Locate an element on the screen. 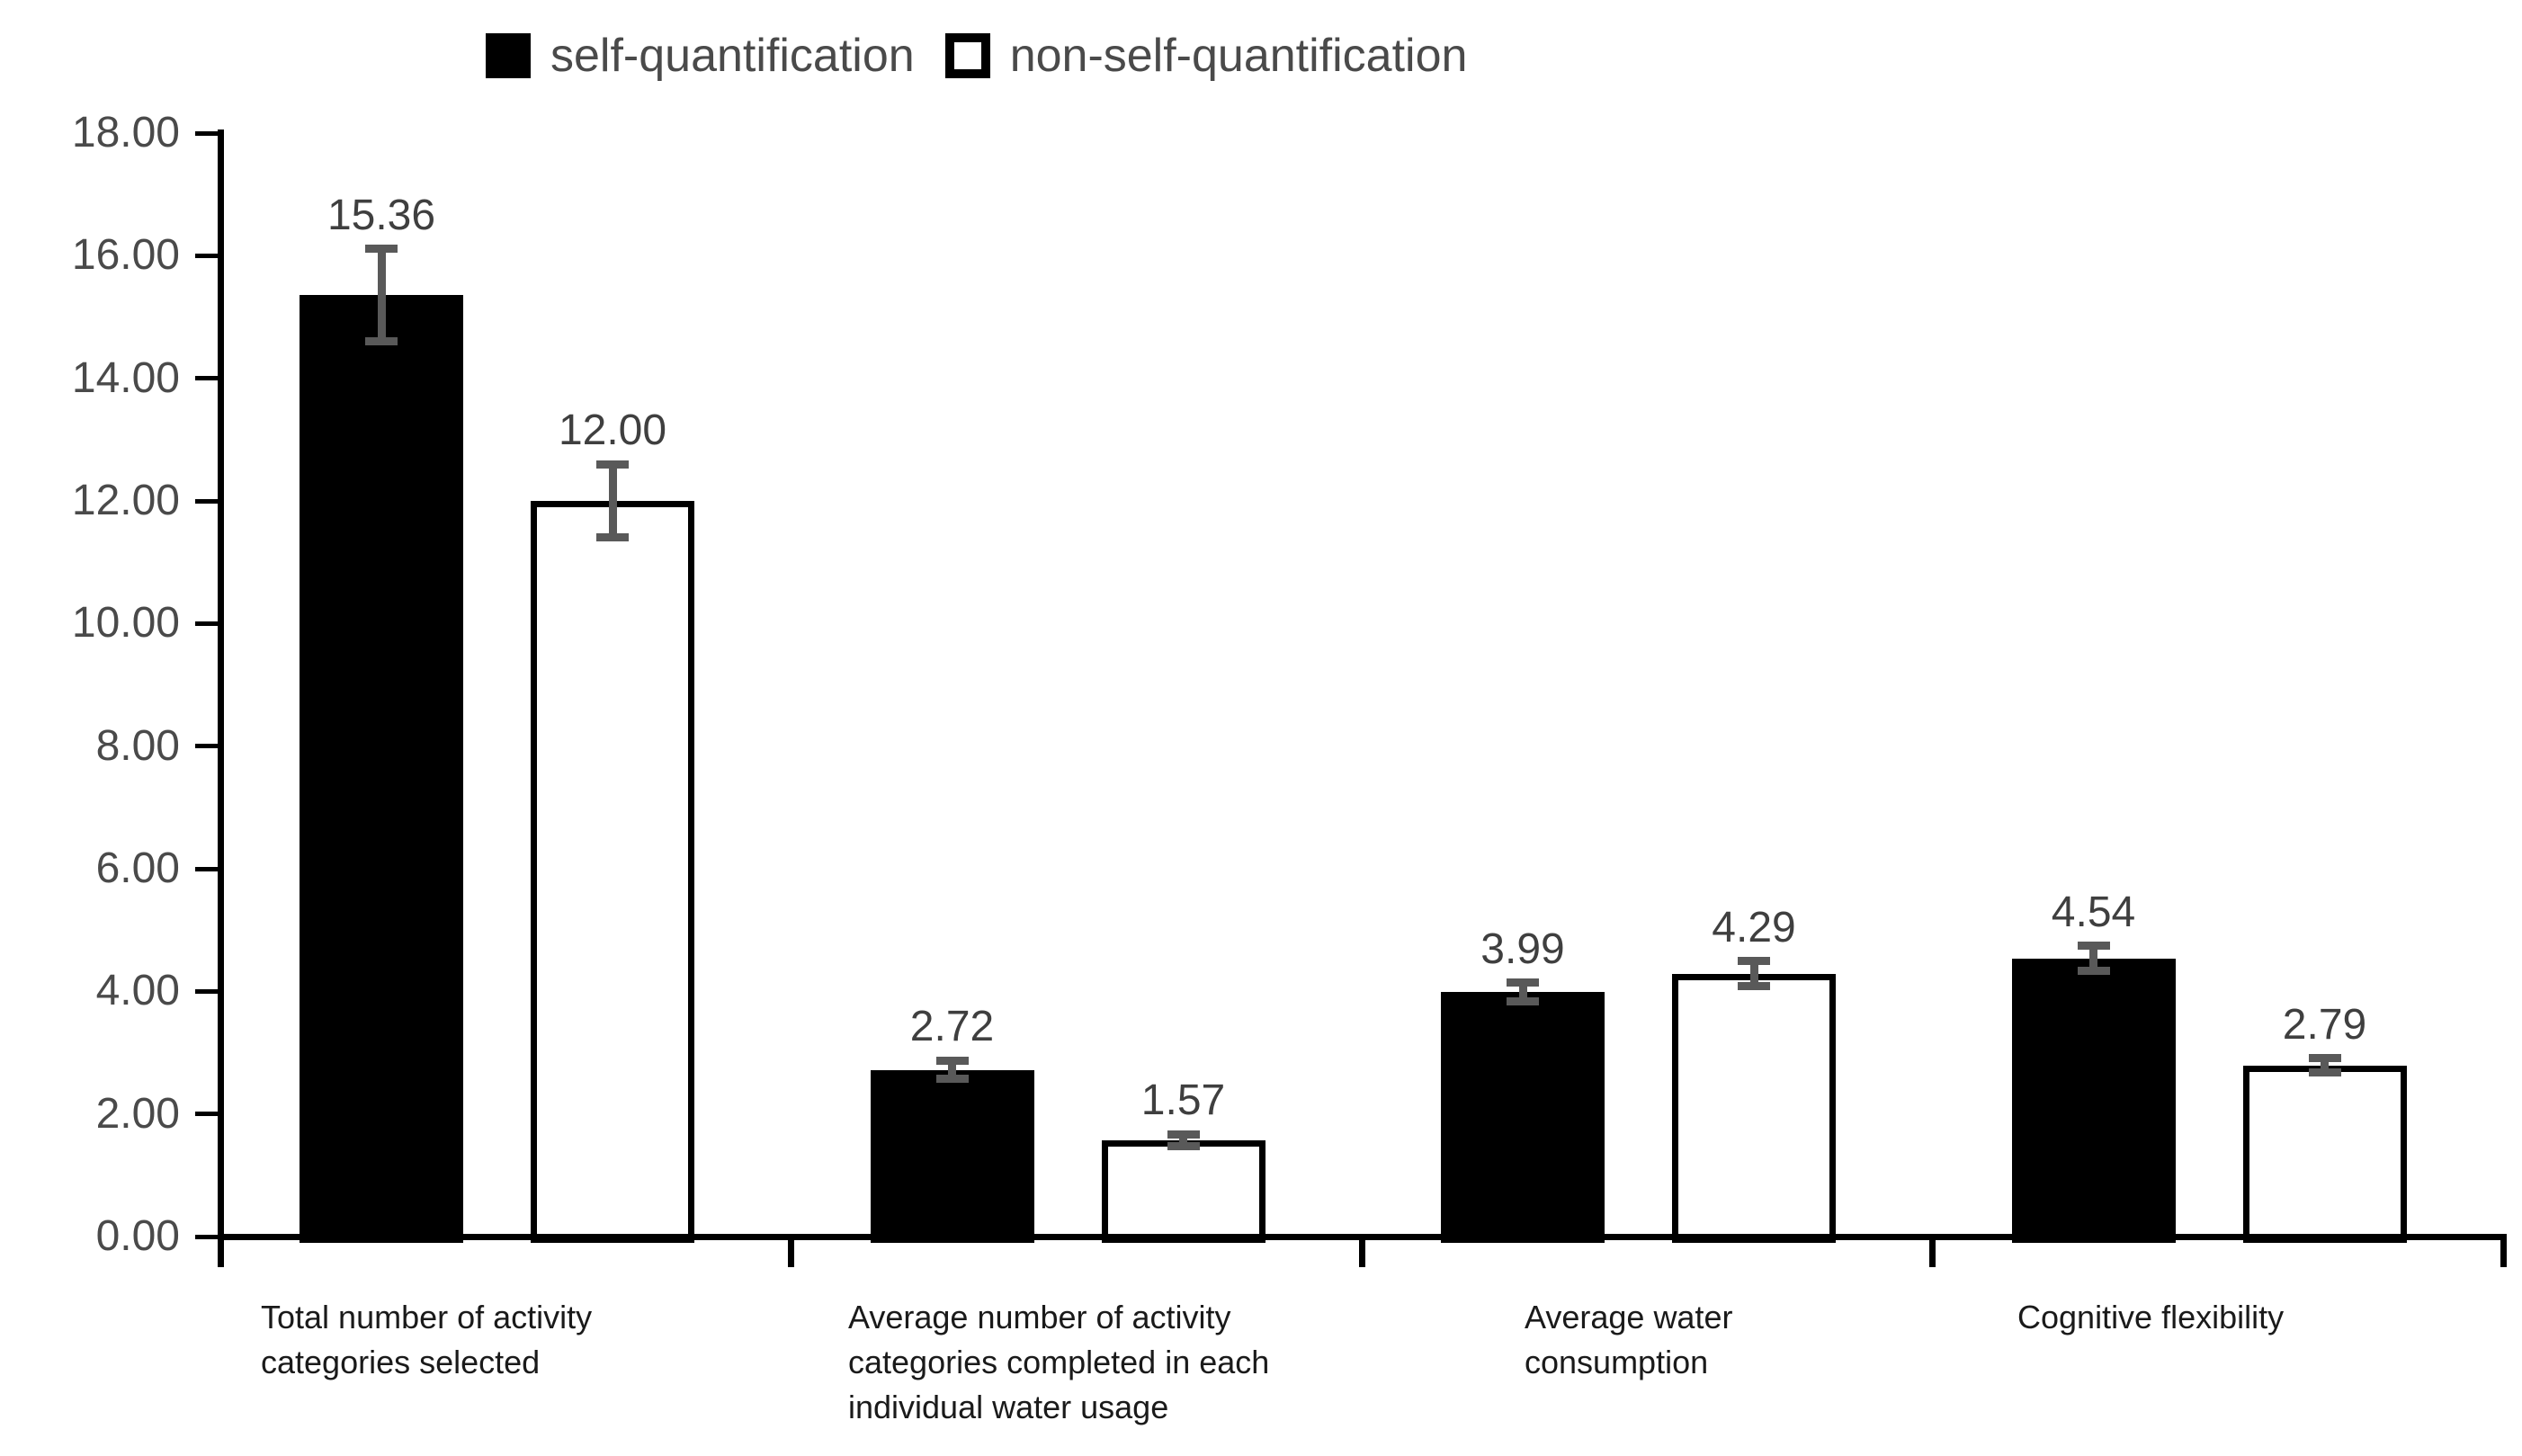 This screenshot has height=1456, width=2522. value-label: 2.79 is located at coordinates (2324, 1025).